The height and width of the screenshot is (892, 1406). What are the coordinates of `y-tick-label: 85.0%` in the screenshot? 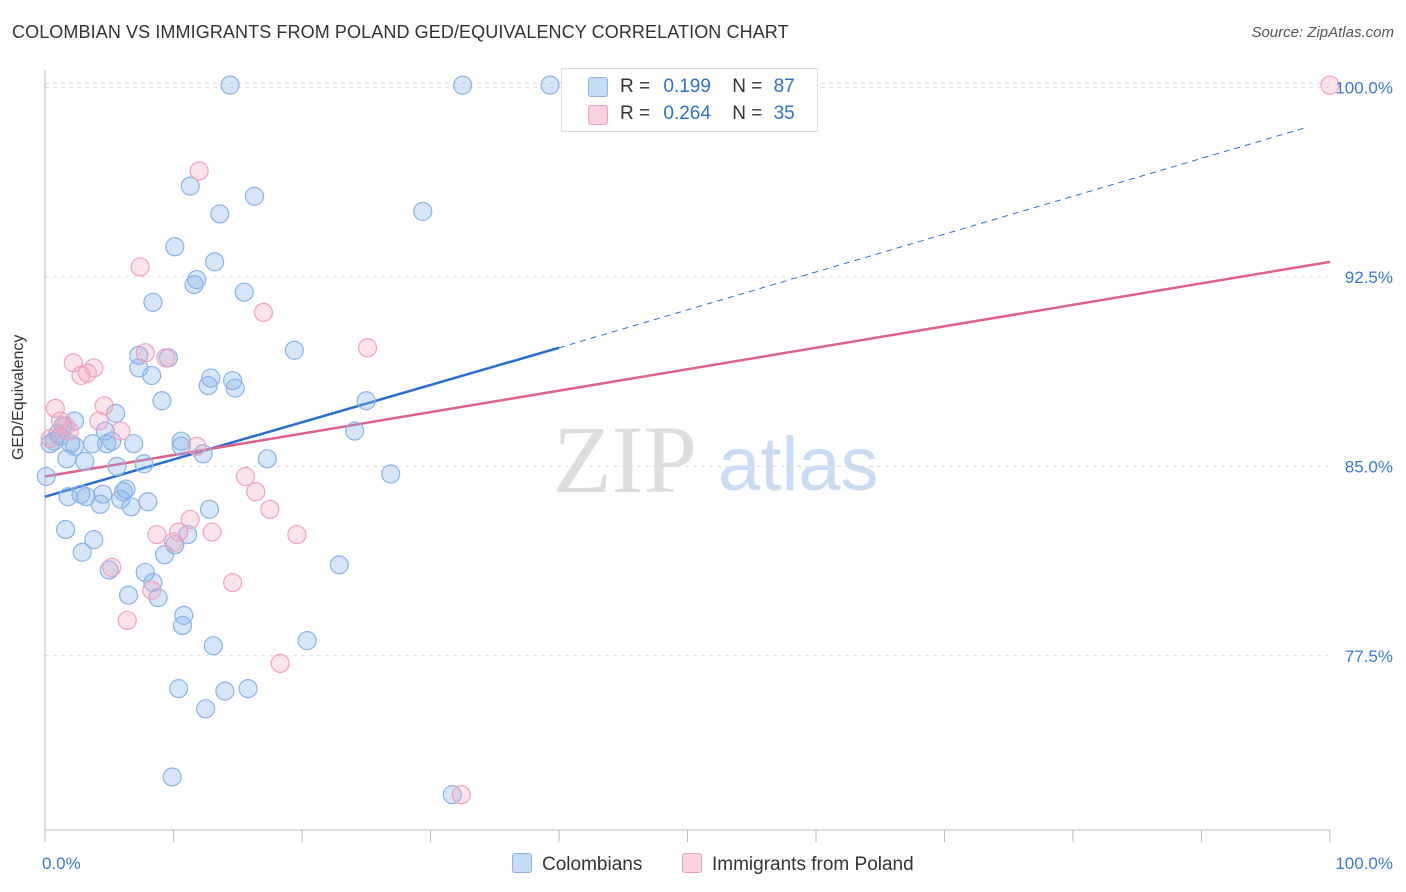 It's located at (1369, 466).